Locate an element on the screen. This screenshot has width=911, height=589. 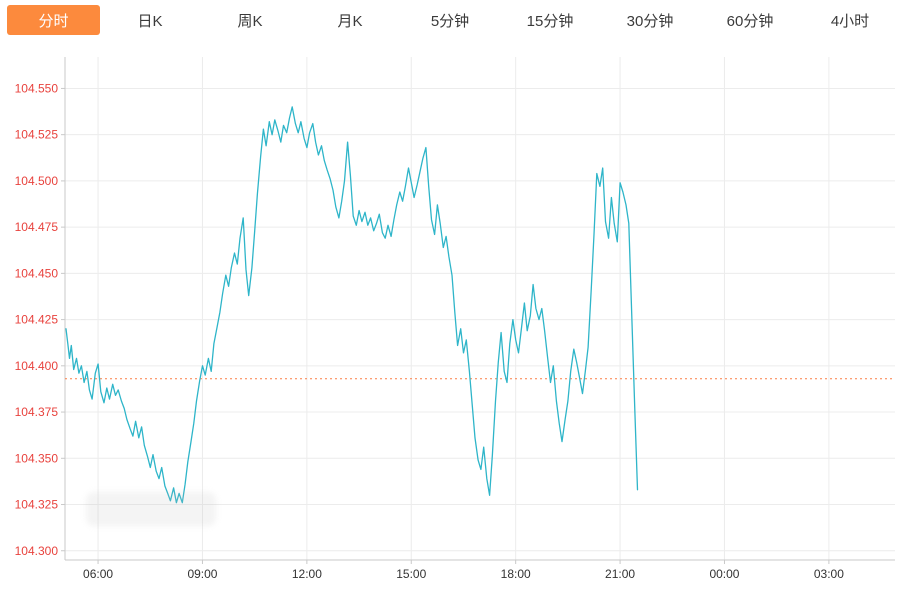
tab-label: 日K is located at coordinates (150, 21).